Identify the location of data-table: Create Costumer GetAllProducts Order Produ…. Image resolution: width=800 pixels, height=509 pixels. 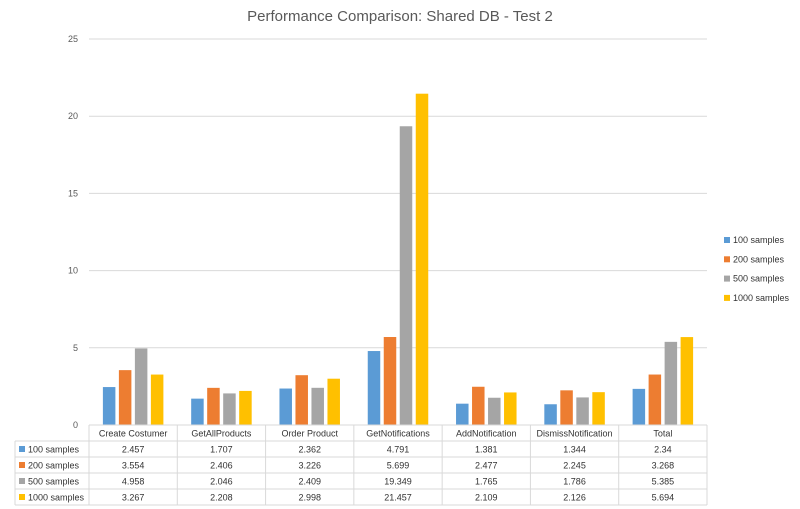
(361, 465).